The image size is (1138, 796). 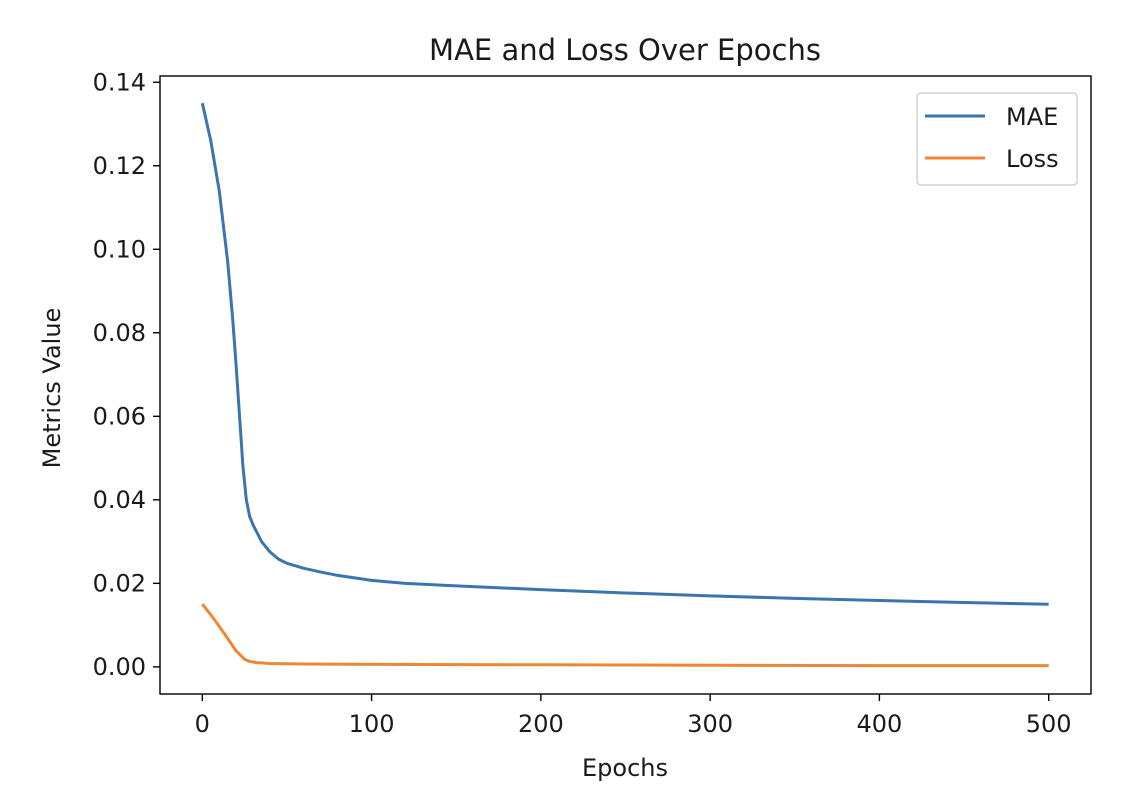 What do you see at coordinates (202, 724) in the screenshot?
I see `x-tick-label: 0` at bounding box center [202, 724].